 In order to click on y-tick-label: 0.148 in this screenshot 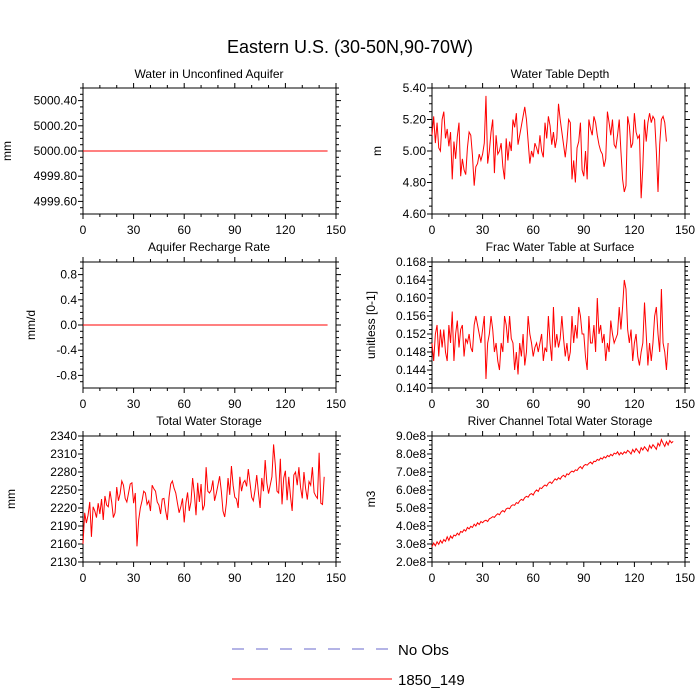, I will do `click(411, 352)`.